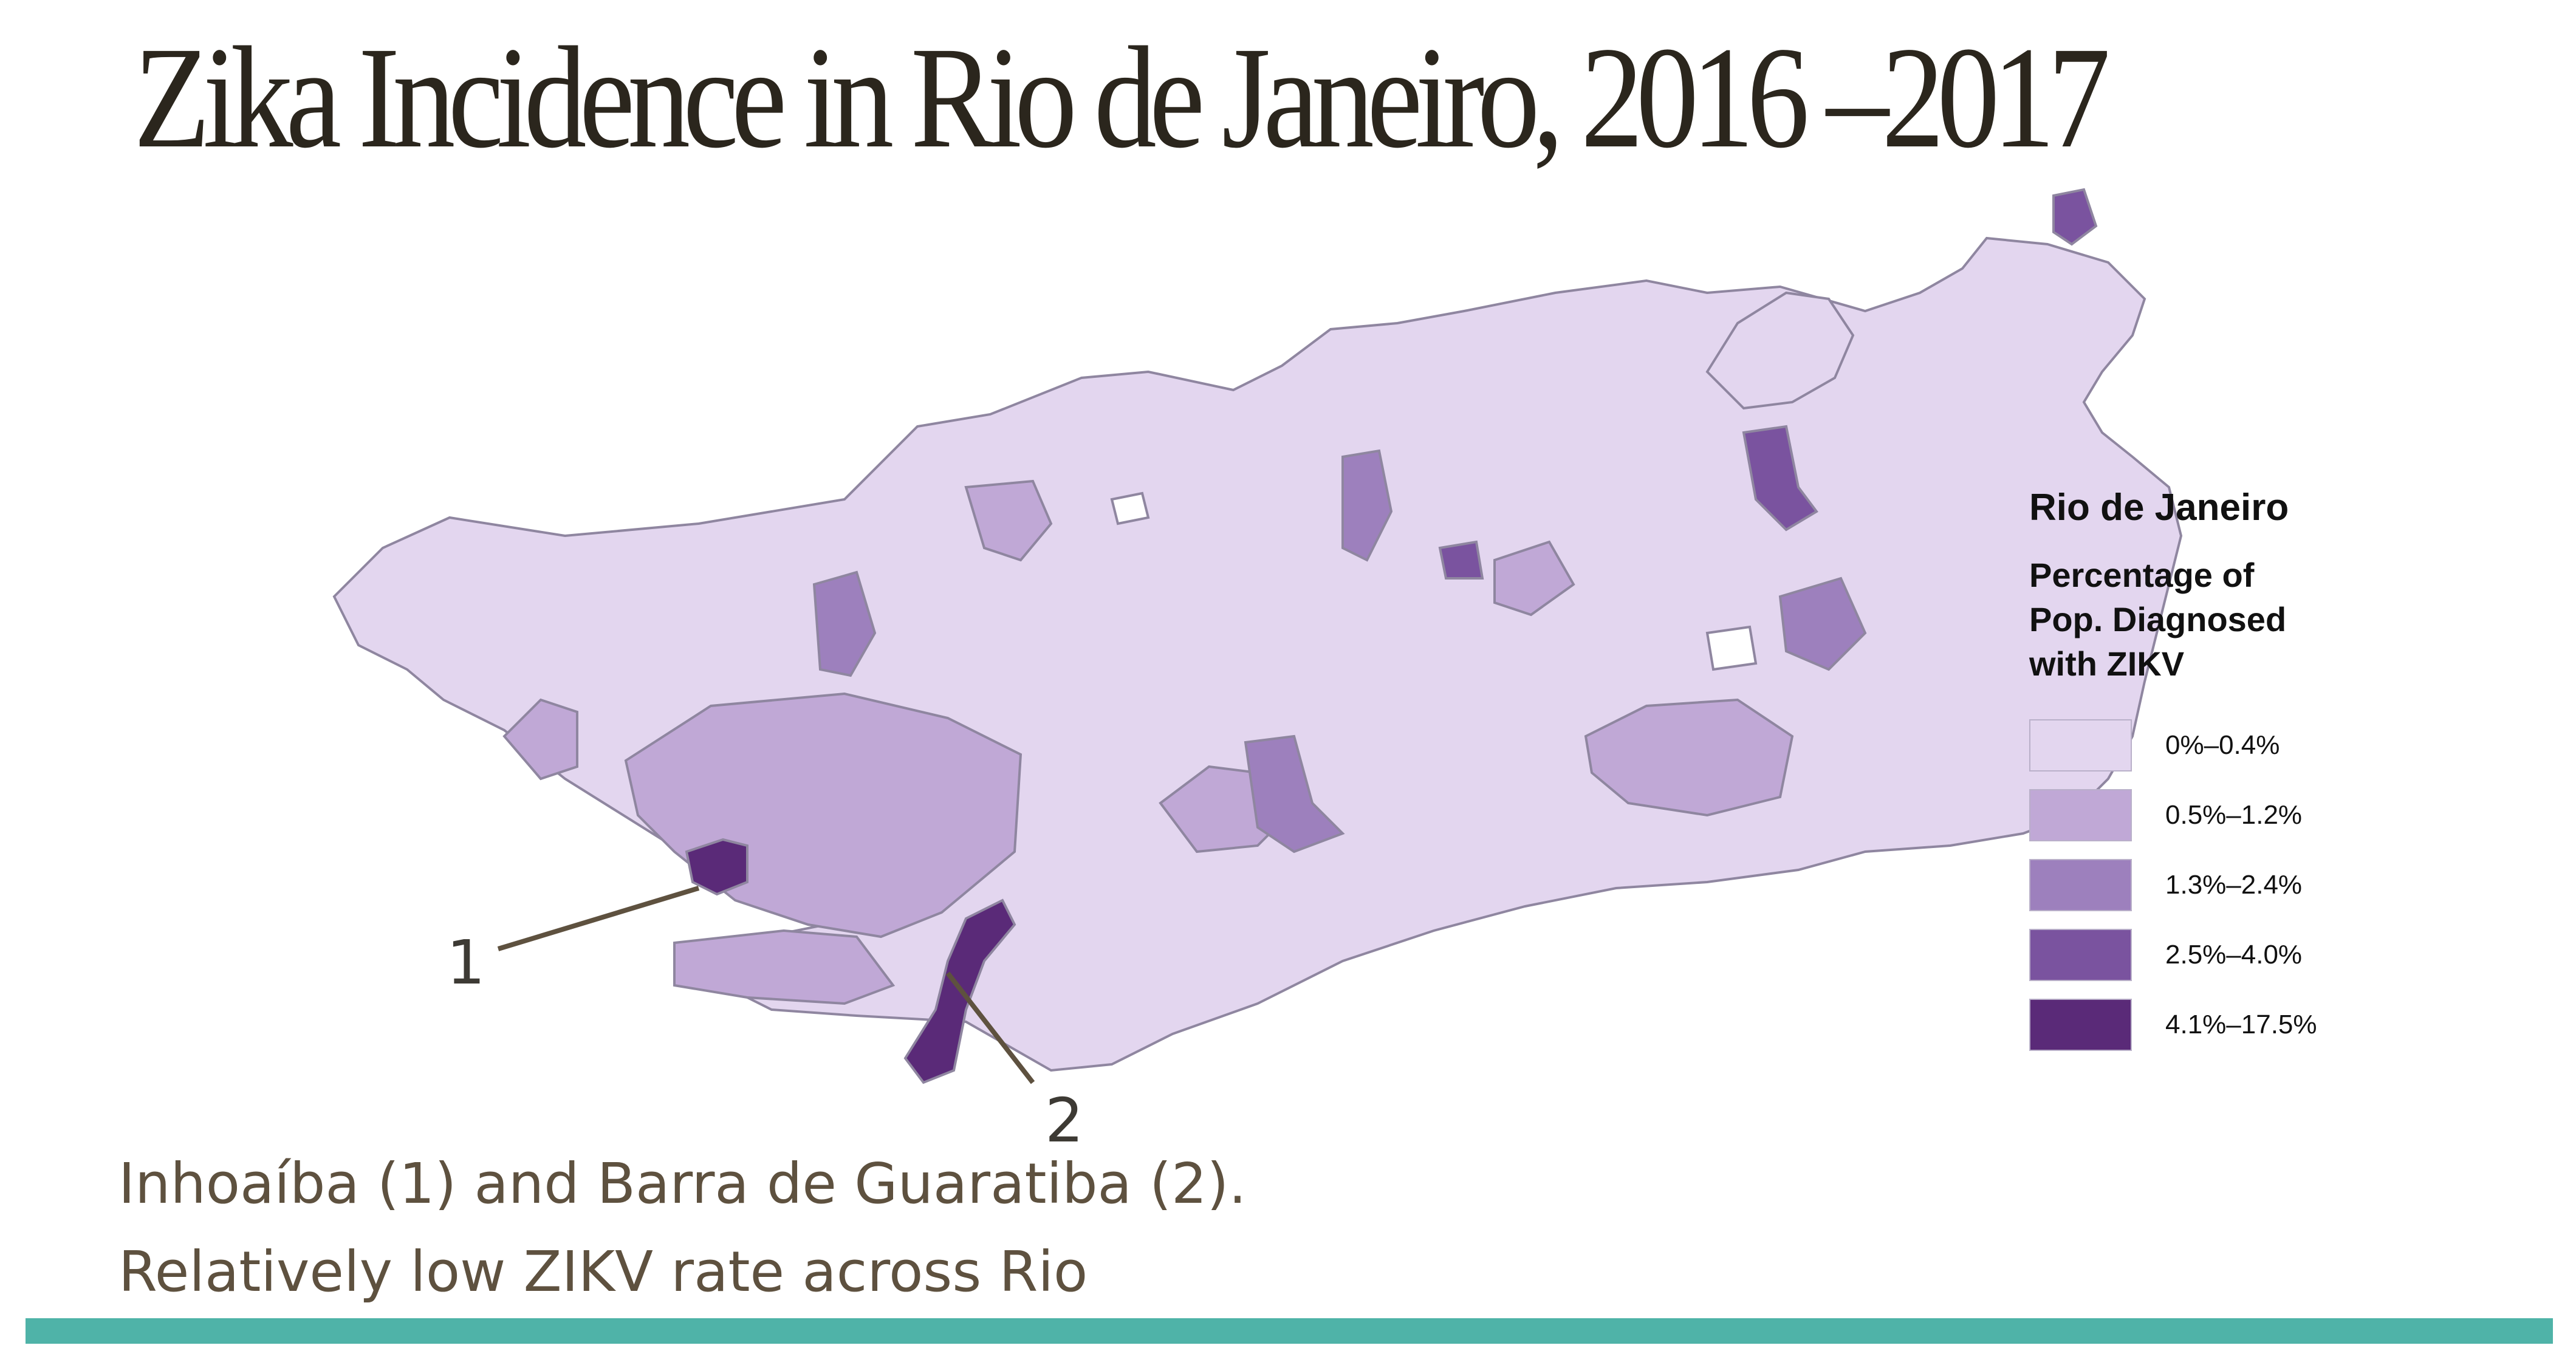 Image resolution: width=2576 pixels, height=1365 pixels. I want to click on callout-2-line, so click(990, 1027).